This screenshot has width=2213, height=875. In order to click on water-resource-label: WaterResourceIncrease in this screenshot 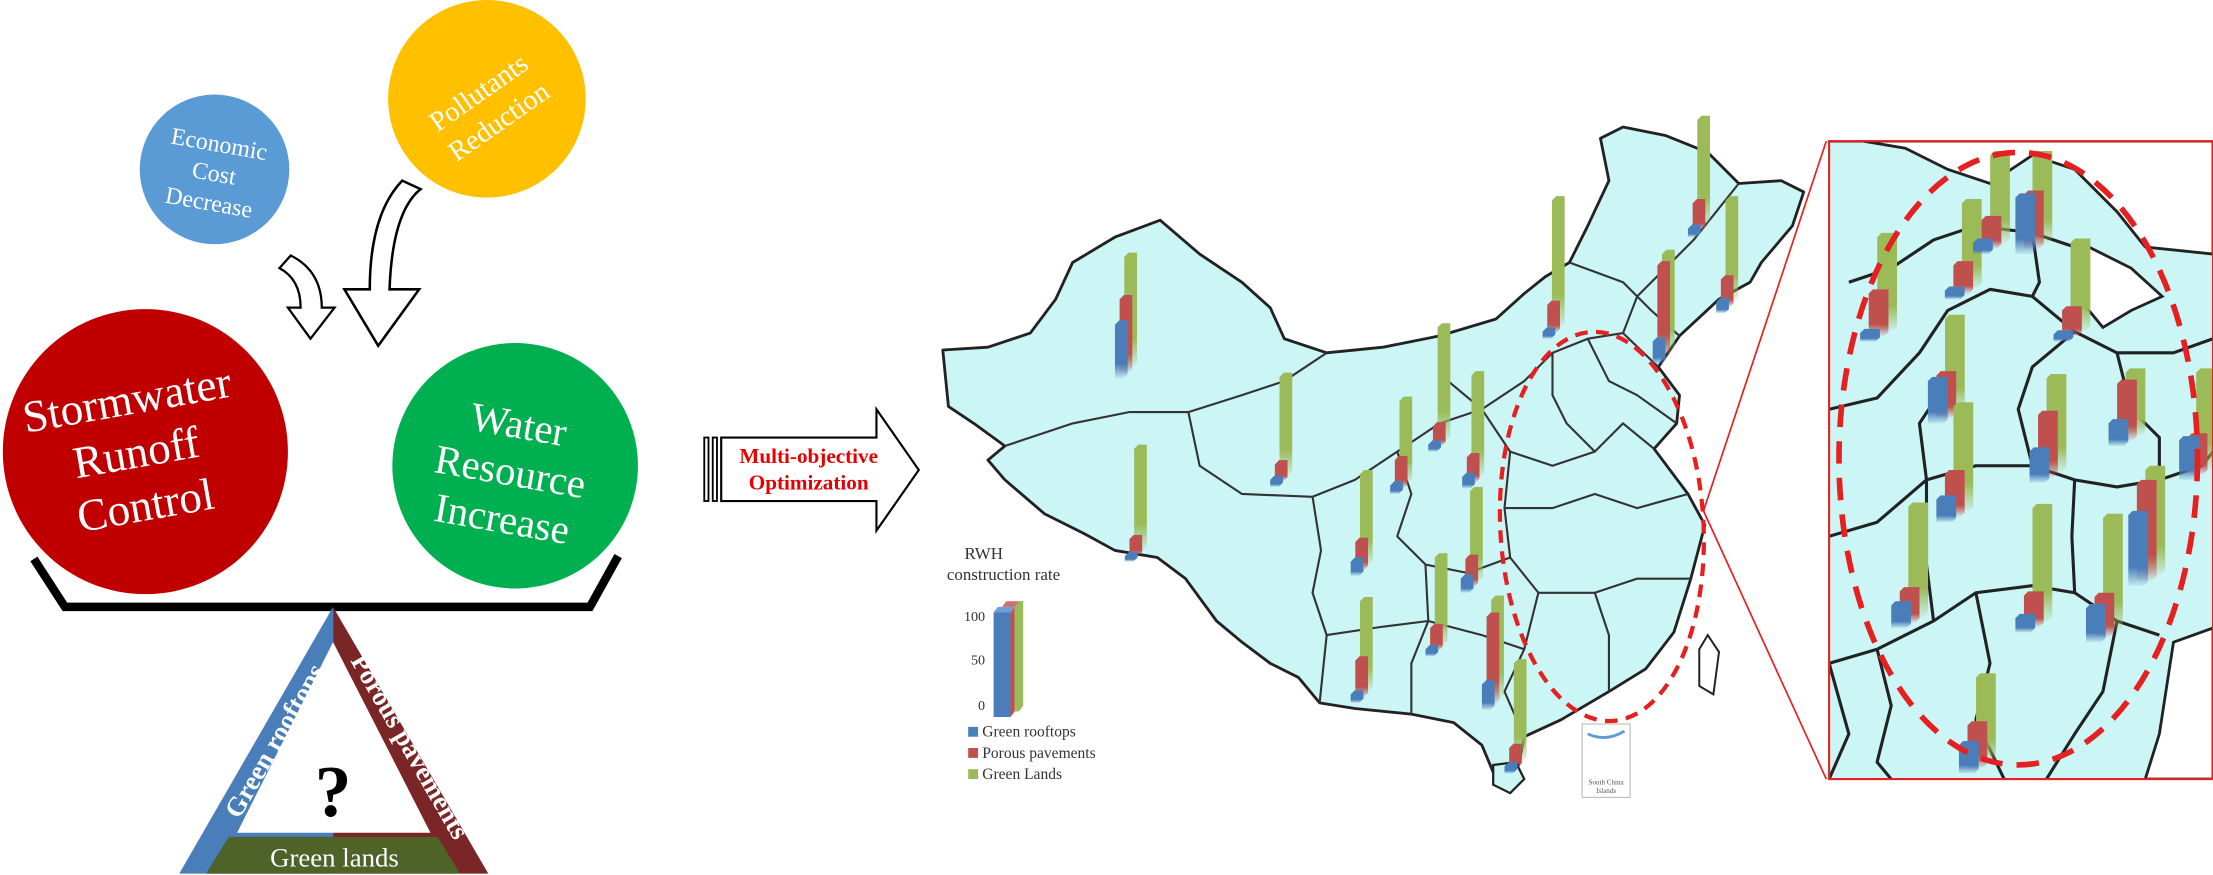, I will do `click(510, 471)`.